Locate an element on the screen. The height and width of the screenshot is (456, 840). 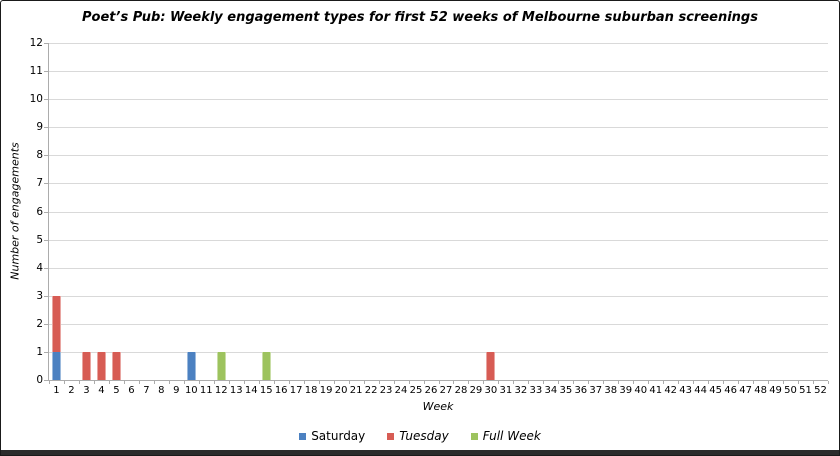
x-tick-label: 18 is located at coordinates (311, 390).